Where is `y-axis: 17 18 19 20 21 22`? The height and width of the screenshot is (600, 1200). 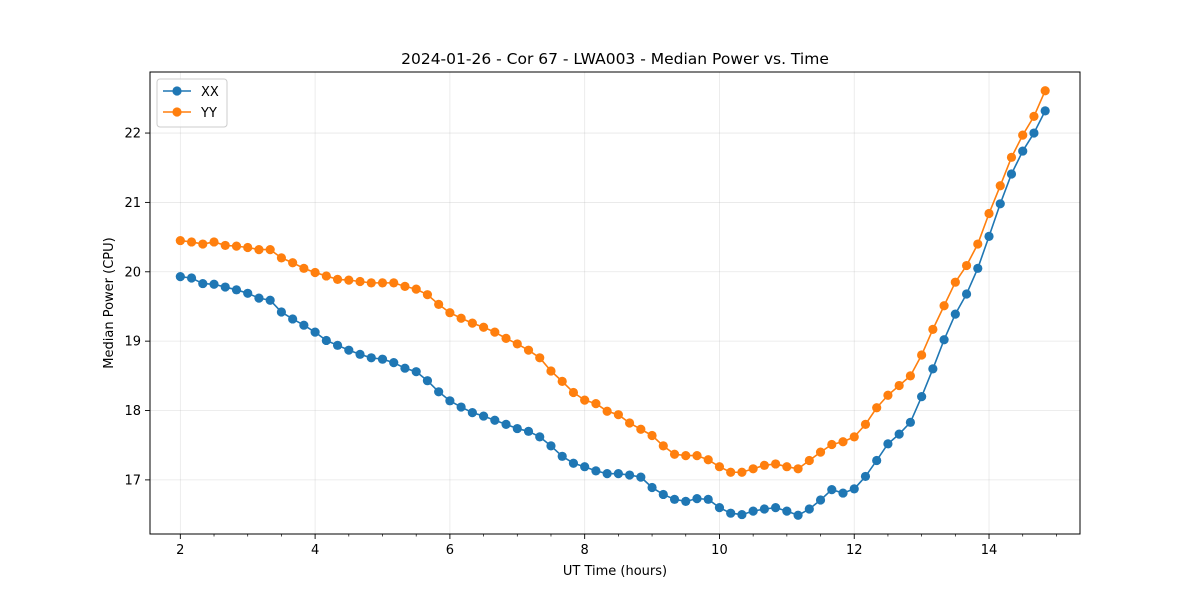
y-axis: 17 18 19 20 21 22 is located at coordinates (137, 307).